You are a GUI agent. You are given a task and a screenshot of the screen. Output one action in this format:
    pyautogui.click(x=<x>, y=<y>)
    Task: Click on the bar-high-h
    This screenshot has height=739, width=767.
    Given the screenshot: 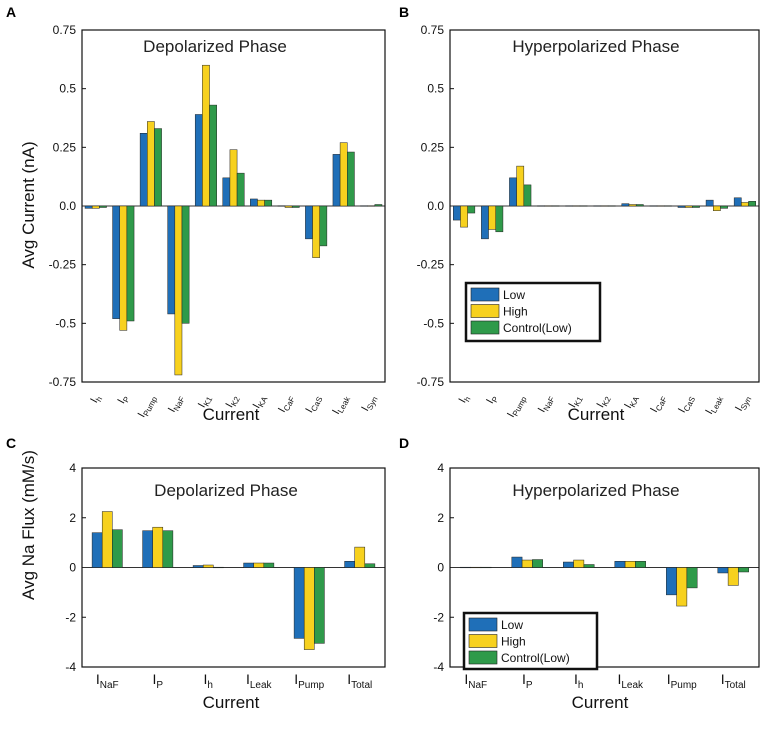 What is the action you would take?
    pyautogui.click(x=464, y=216)
    